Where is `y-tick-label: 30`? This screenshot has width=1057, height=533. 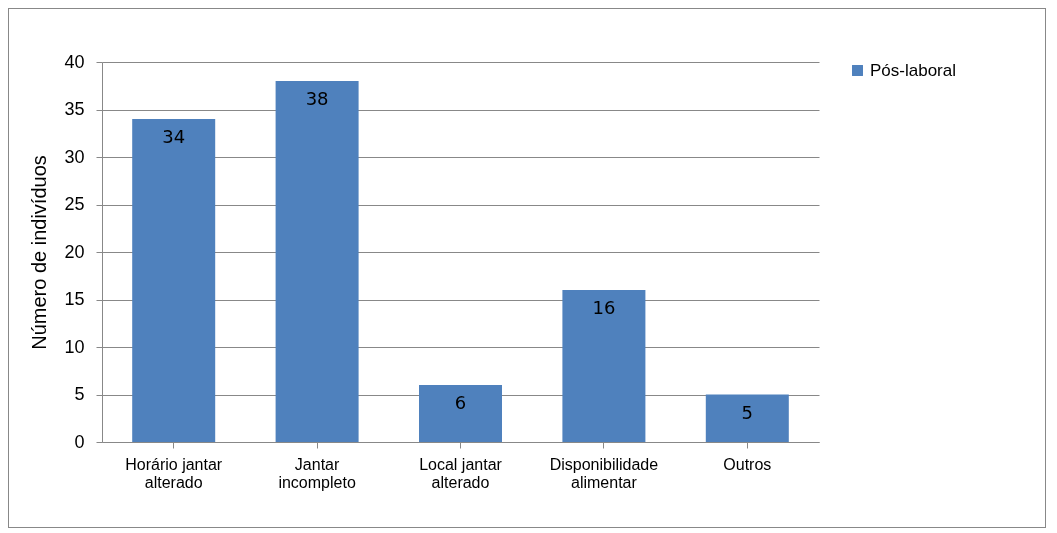 y-tick-label: 30 is located at coordinates (74, 156).